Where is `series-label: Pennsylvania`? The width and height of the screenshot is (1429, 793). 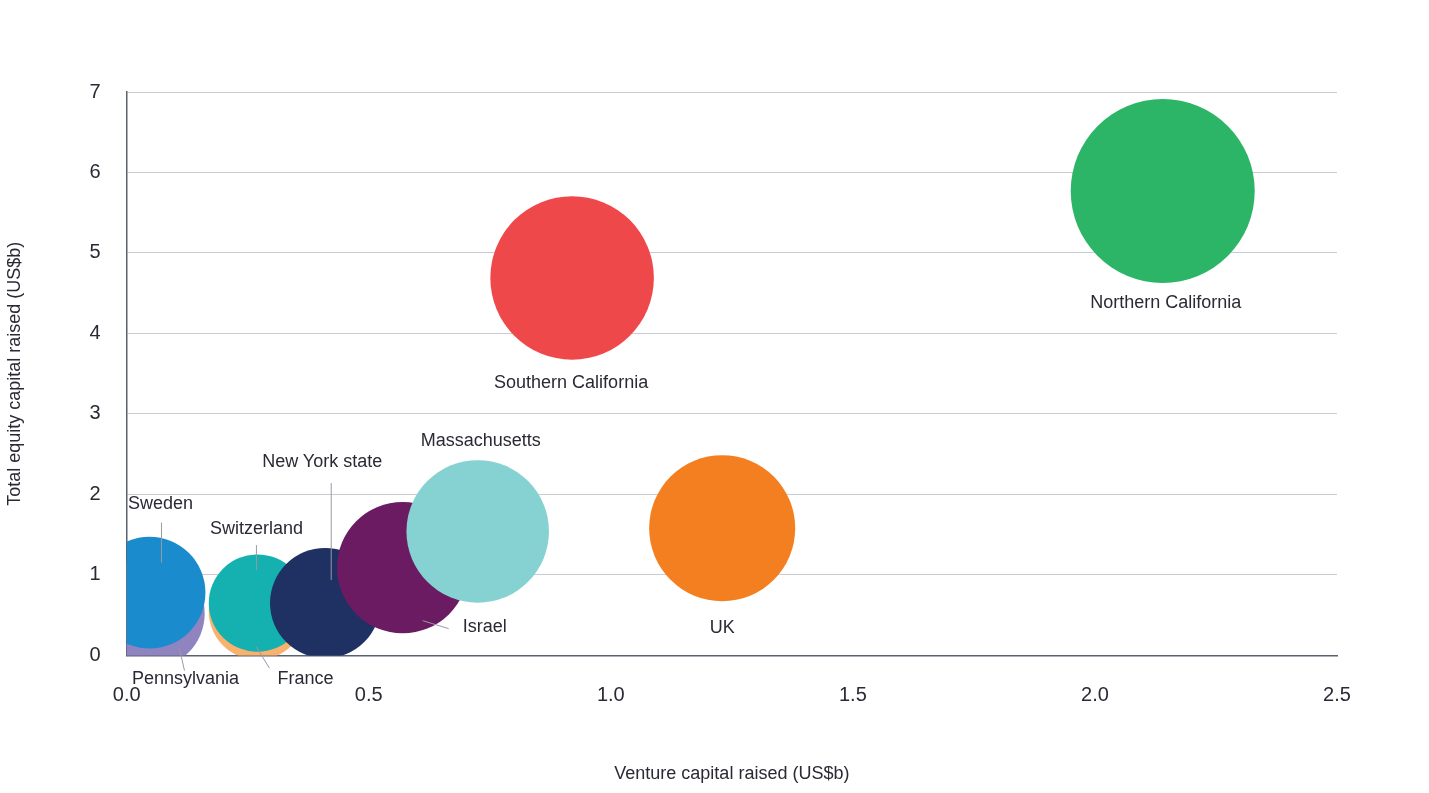
series-label: Pennsylvania is located at coordinates (185, 677).